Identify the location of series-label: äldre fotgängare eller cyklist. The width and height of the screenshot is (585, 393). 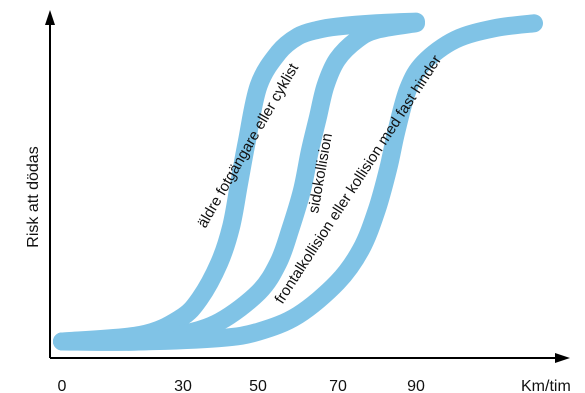
(248, 145).